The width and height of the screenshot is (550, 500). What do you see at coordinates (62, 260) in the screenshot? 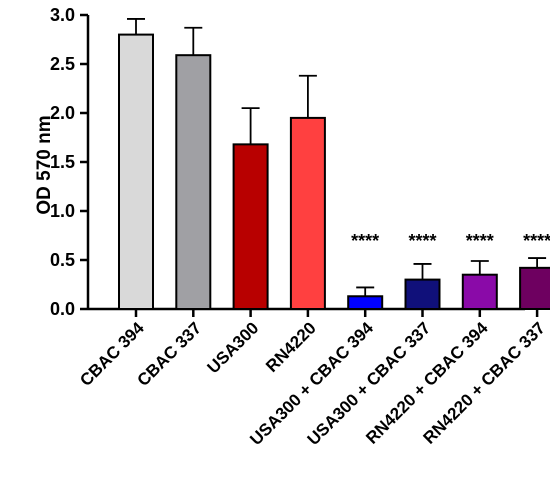
I see `y-tick-label: 0.5` at bounding box center [62, 260].